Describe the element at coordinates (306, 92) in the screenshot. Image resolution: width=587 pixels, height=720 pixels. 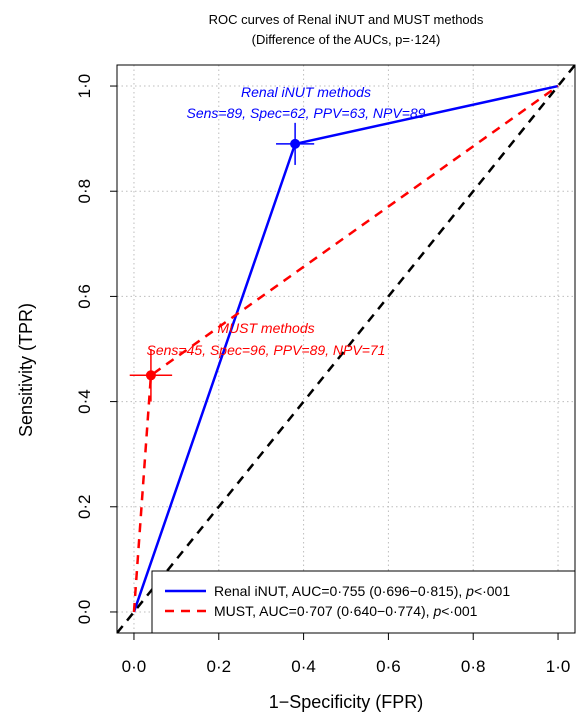
I see `annotation-title-0: Renal iNUT methods` at that location.